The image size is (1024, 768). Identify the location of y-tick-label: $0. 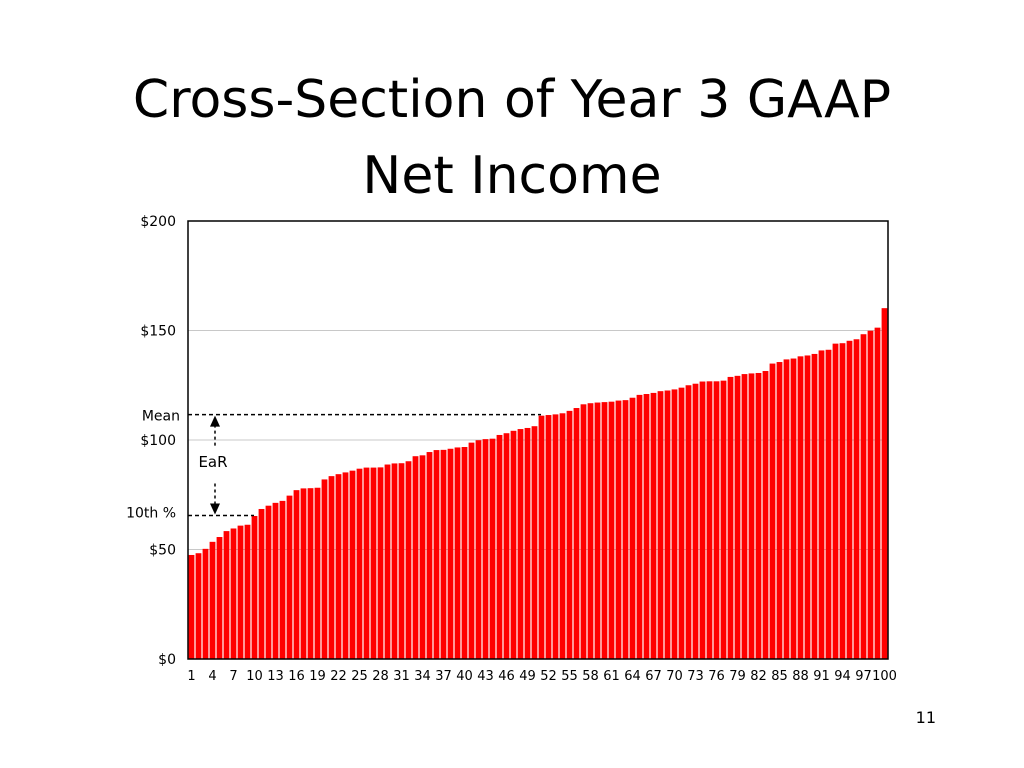
(167, 660).